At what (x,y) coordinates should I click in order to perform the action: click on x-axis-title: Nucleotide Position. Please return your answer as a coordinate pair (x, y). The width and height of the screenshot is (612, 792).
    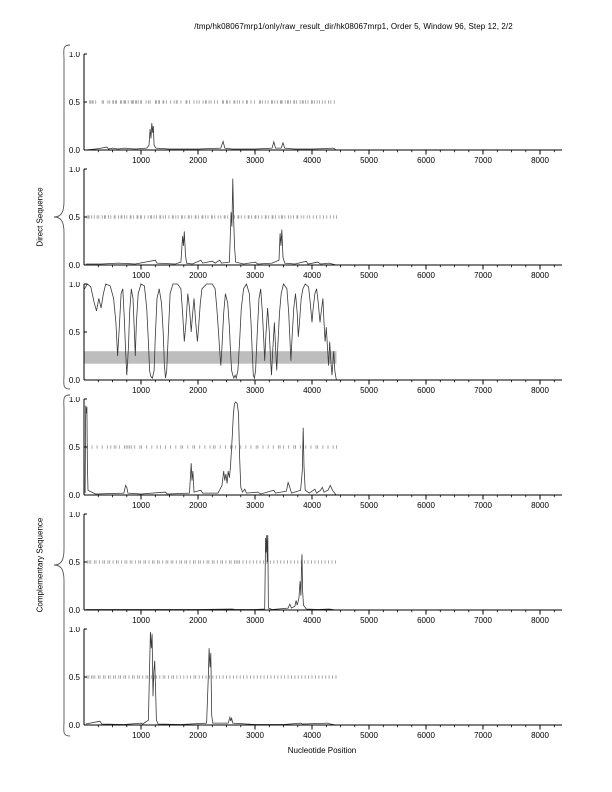
    Looking at the image, I should click on (322, 750).